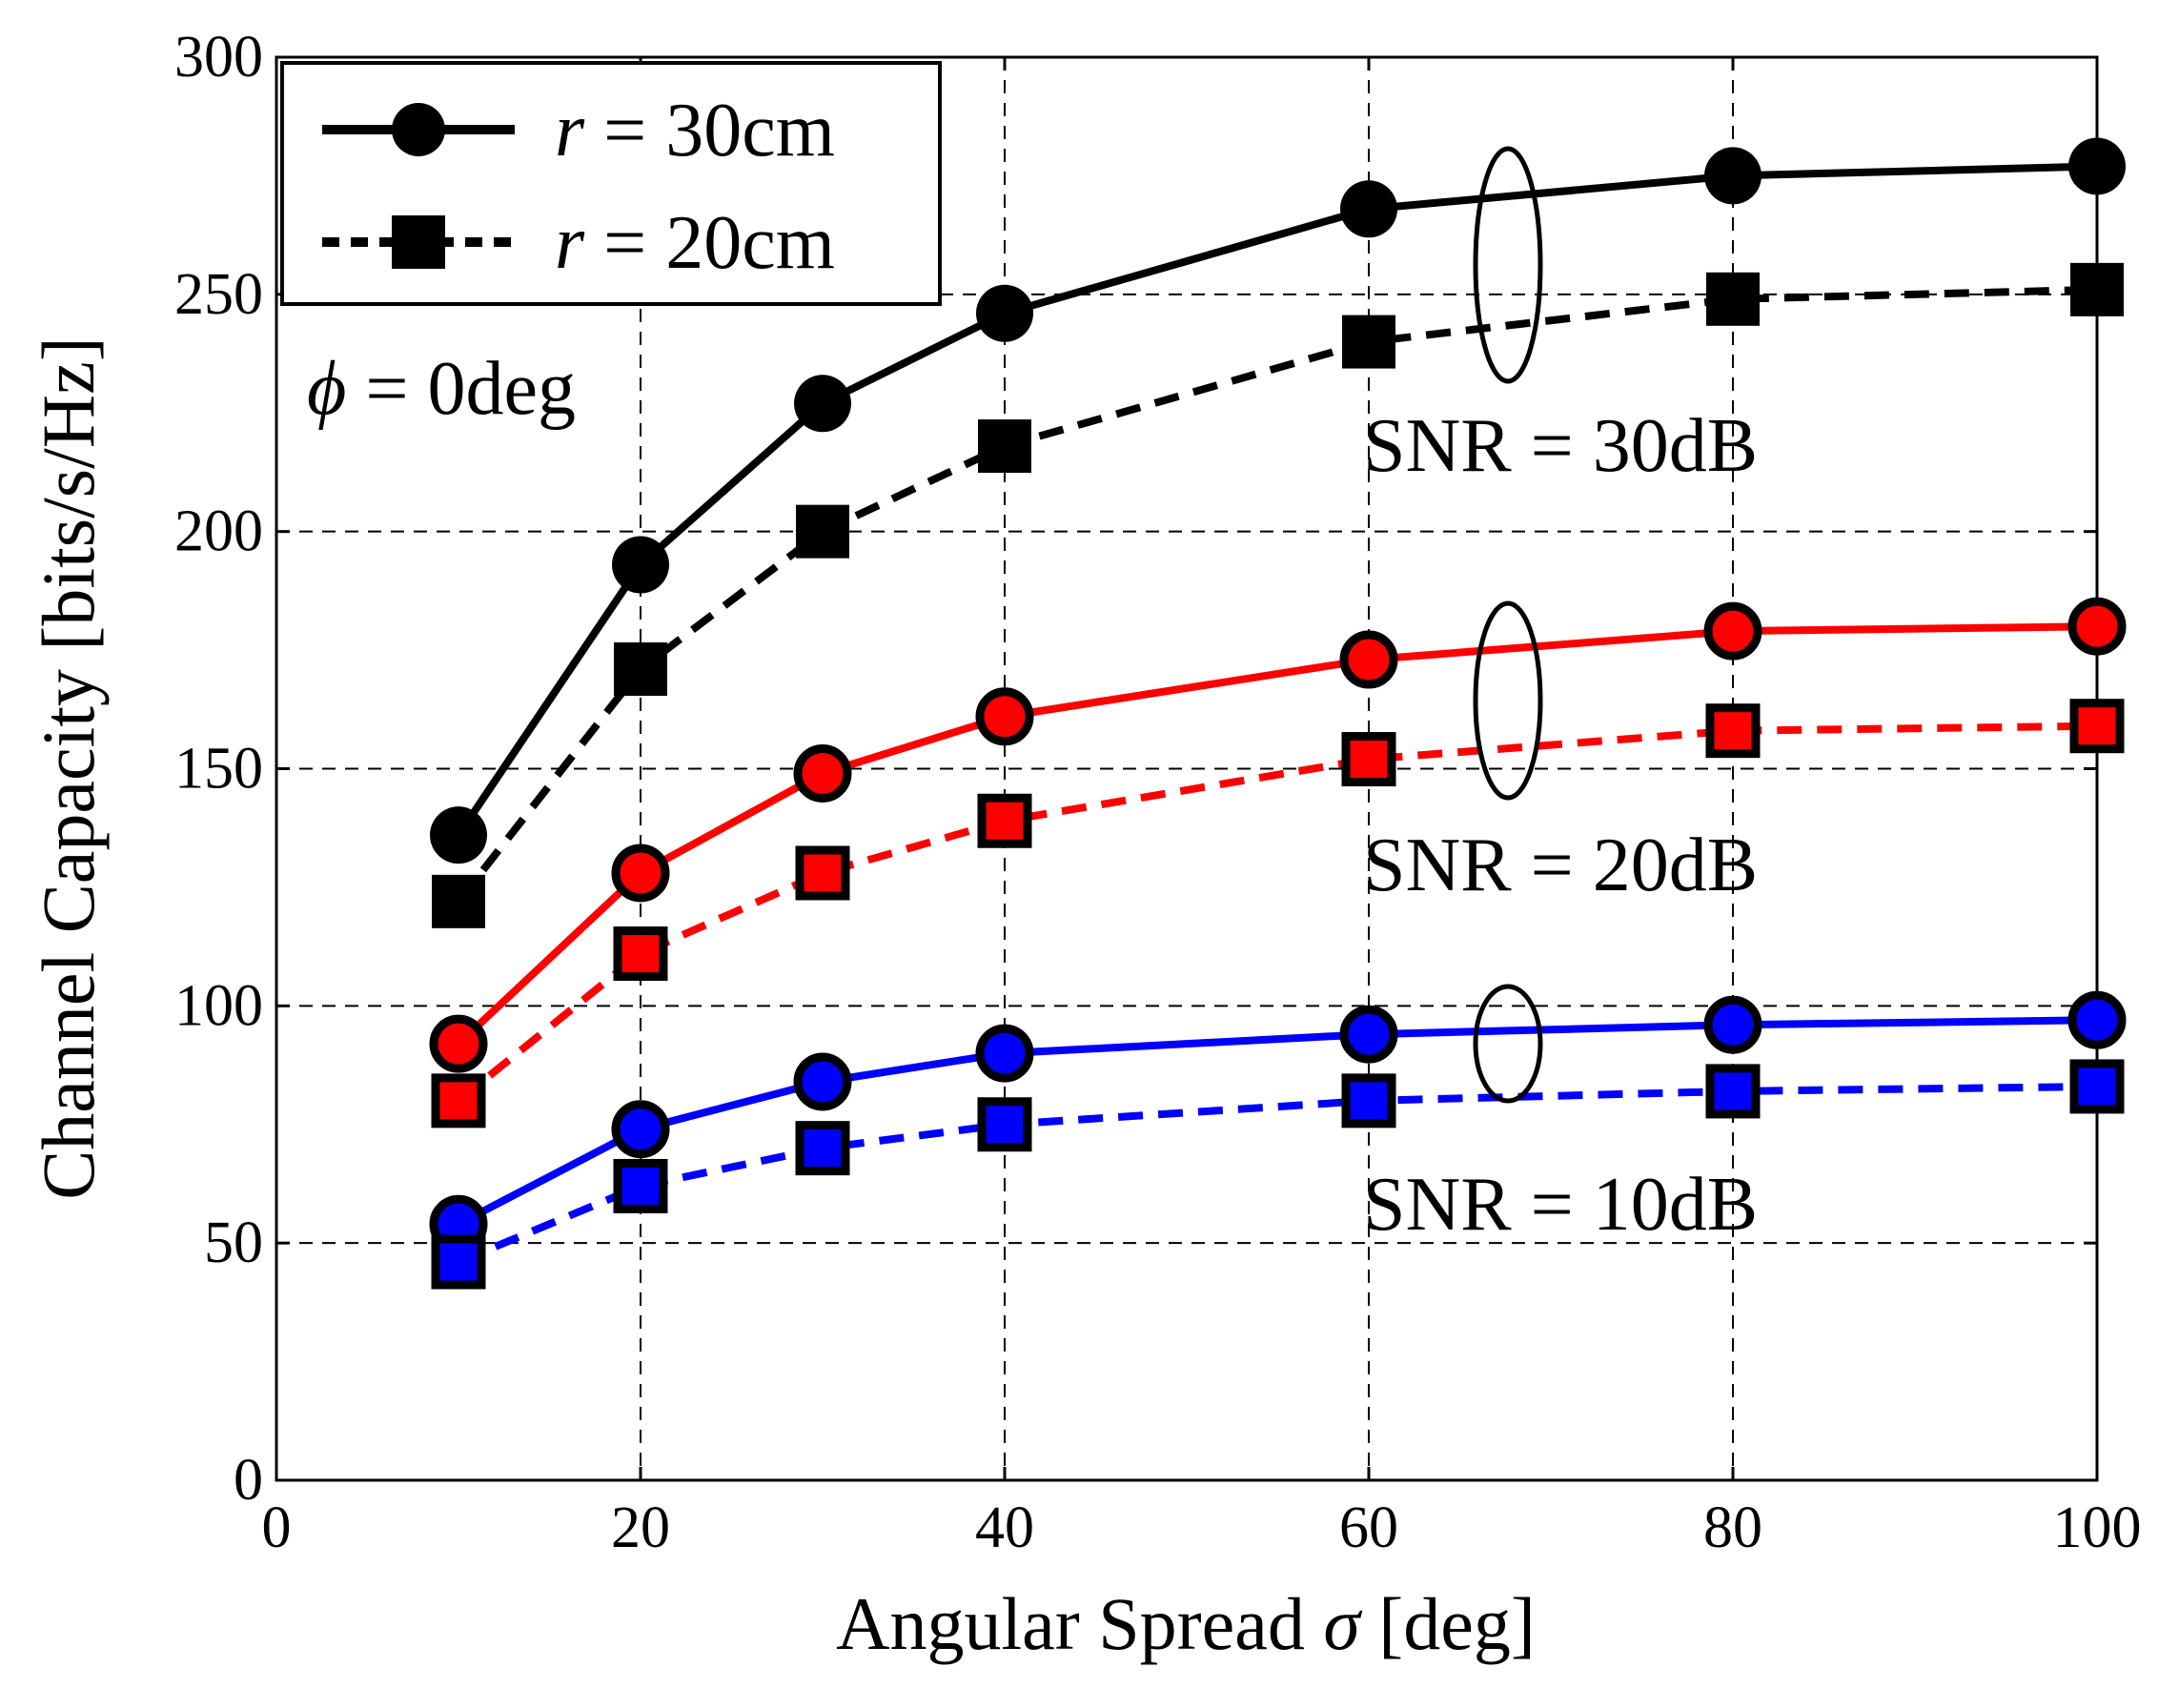 This screenshot has width=2179, height=1708. Describe the element at coordinates (418, 130) in the screenshot. I see `legend-marker-circle` at that location.